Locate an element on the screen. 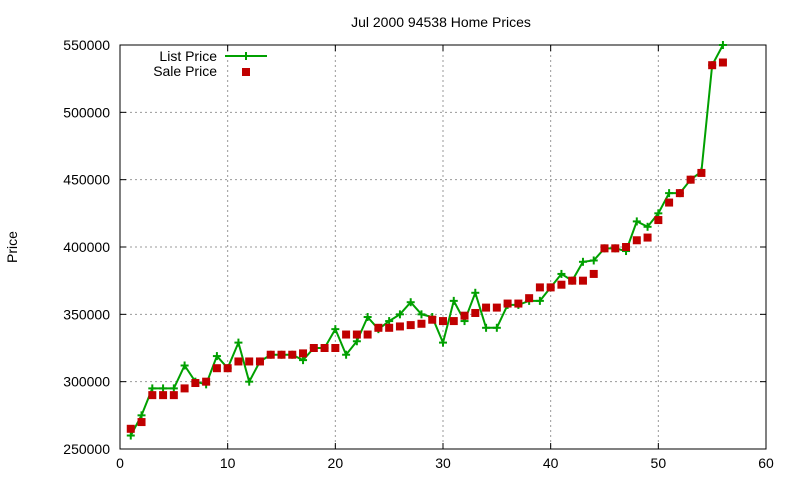 This screenshot has height=480, width=800. chart-title: Jul 2000 94538 Home Prices is located at coordinates (441, 22).